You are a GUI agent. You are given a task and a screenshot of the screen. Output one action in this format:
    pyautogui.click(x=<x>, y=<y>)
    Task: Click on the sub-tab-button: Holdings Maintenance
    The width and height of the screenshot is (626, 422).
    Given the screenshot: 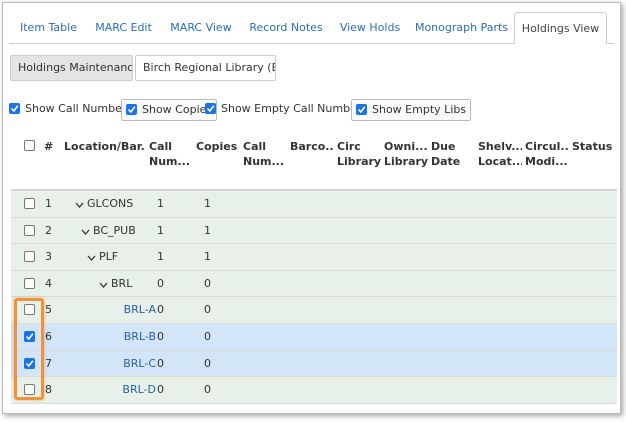 What is the action you would take?
    pyautogui.click(x=71, y=68)
    